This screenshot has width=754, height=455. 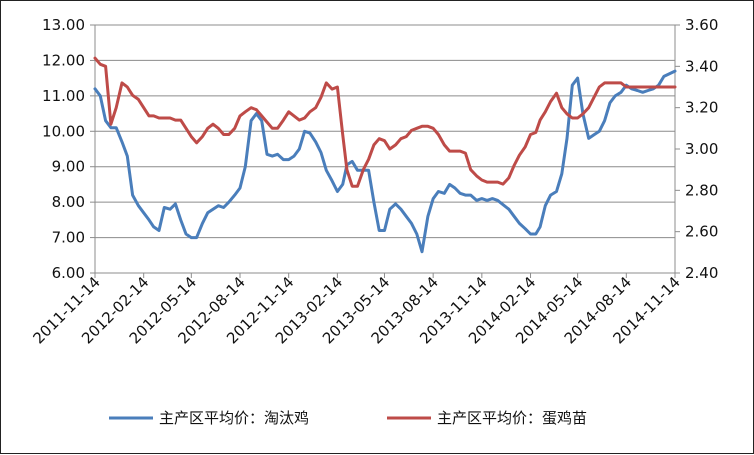 What do you see at coordinates (701, 149) in the screenshot?
I see `right-tick-label: 3.00` at bounding box center [701, 149].